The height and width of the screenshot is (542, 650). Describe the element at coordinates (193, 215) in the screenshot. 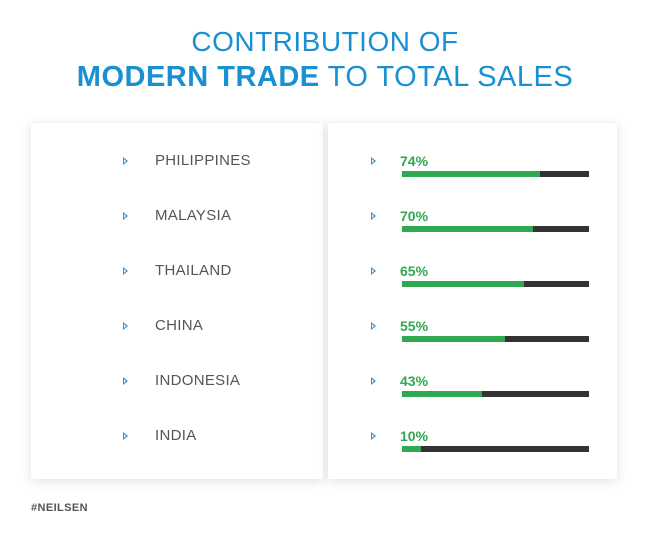

I see `category-label: MALAYSIA` at that location.